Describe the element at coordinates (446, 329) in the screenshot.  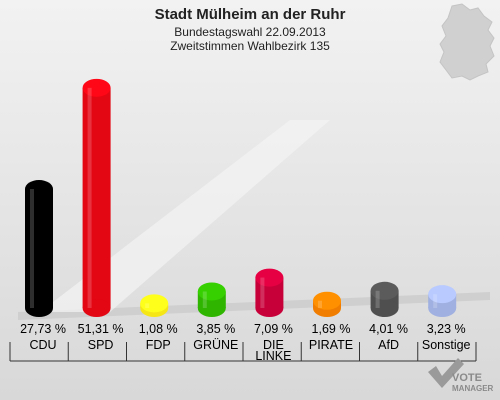
I see `value-label-8: 3,23 %` at that location.